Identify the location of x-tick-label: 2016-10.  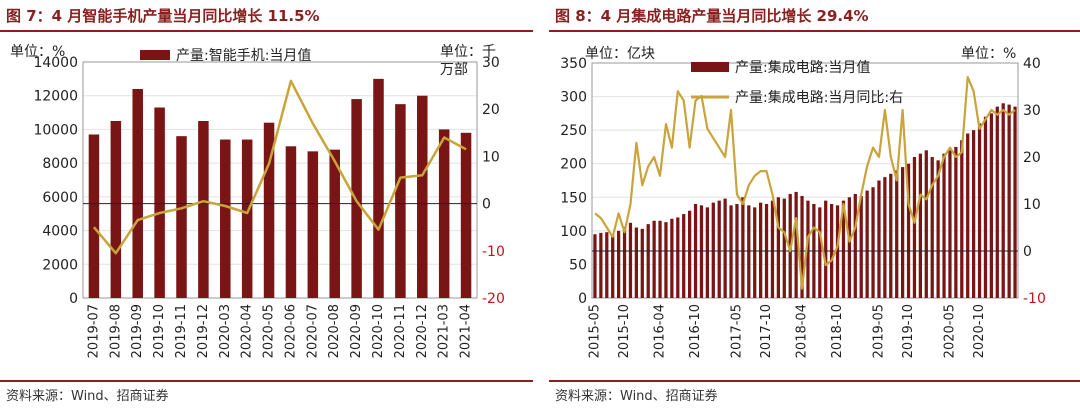
(695, 331).